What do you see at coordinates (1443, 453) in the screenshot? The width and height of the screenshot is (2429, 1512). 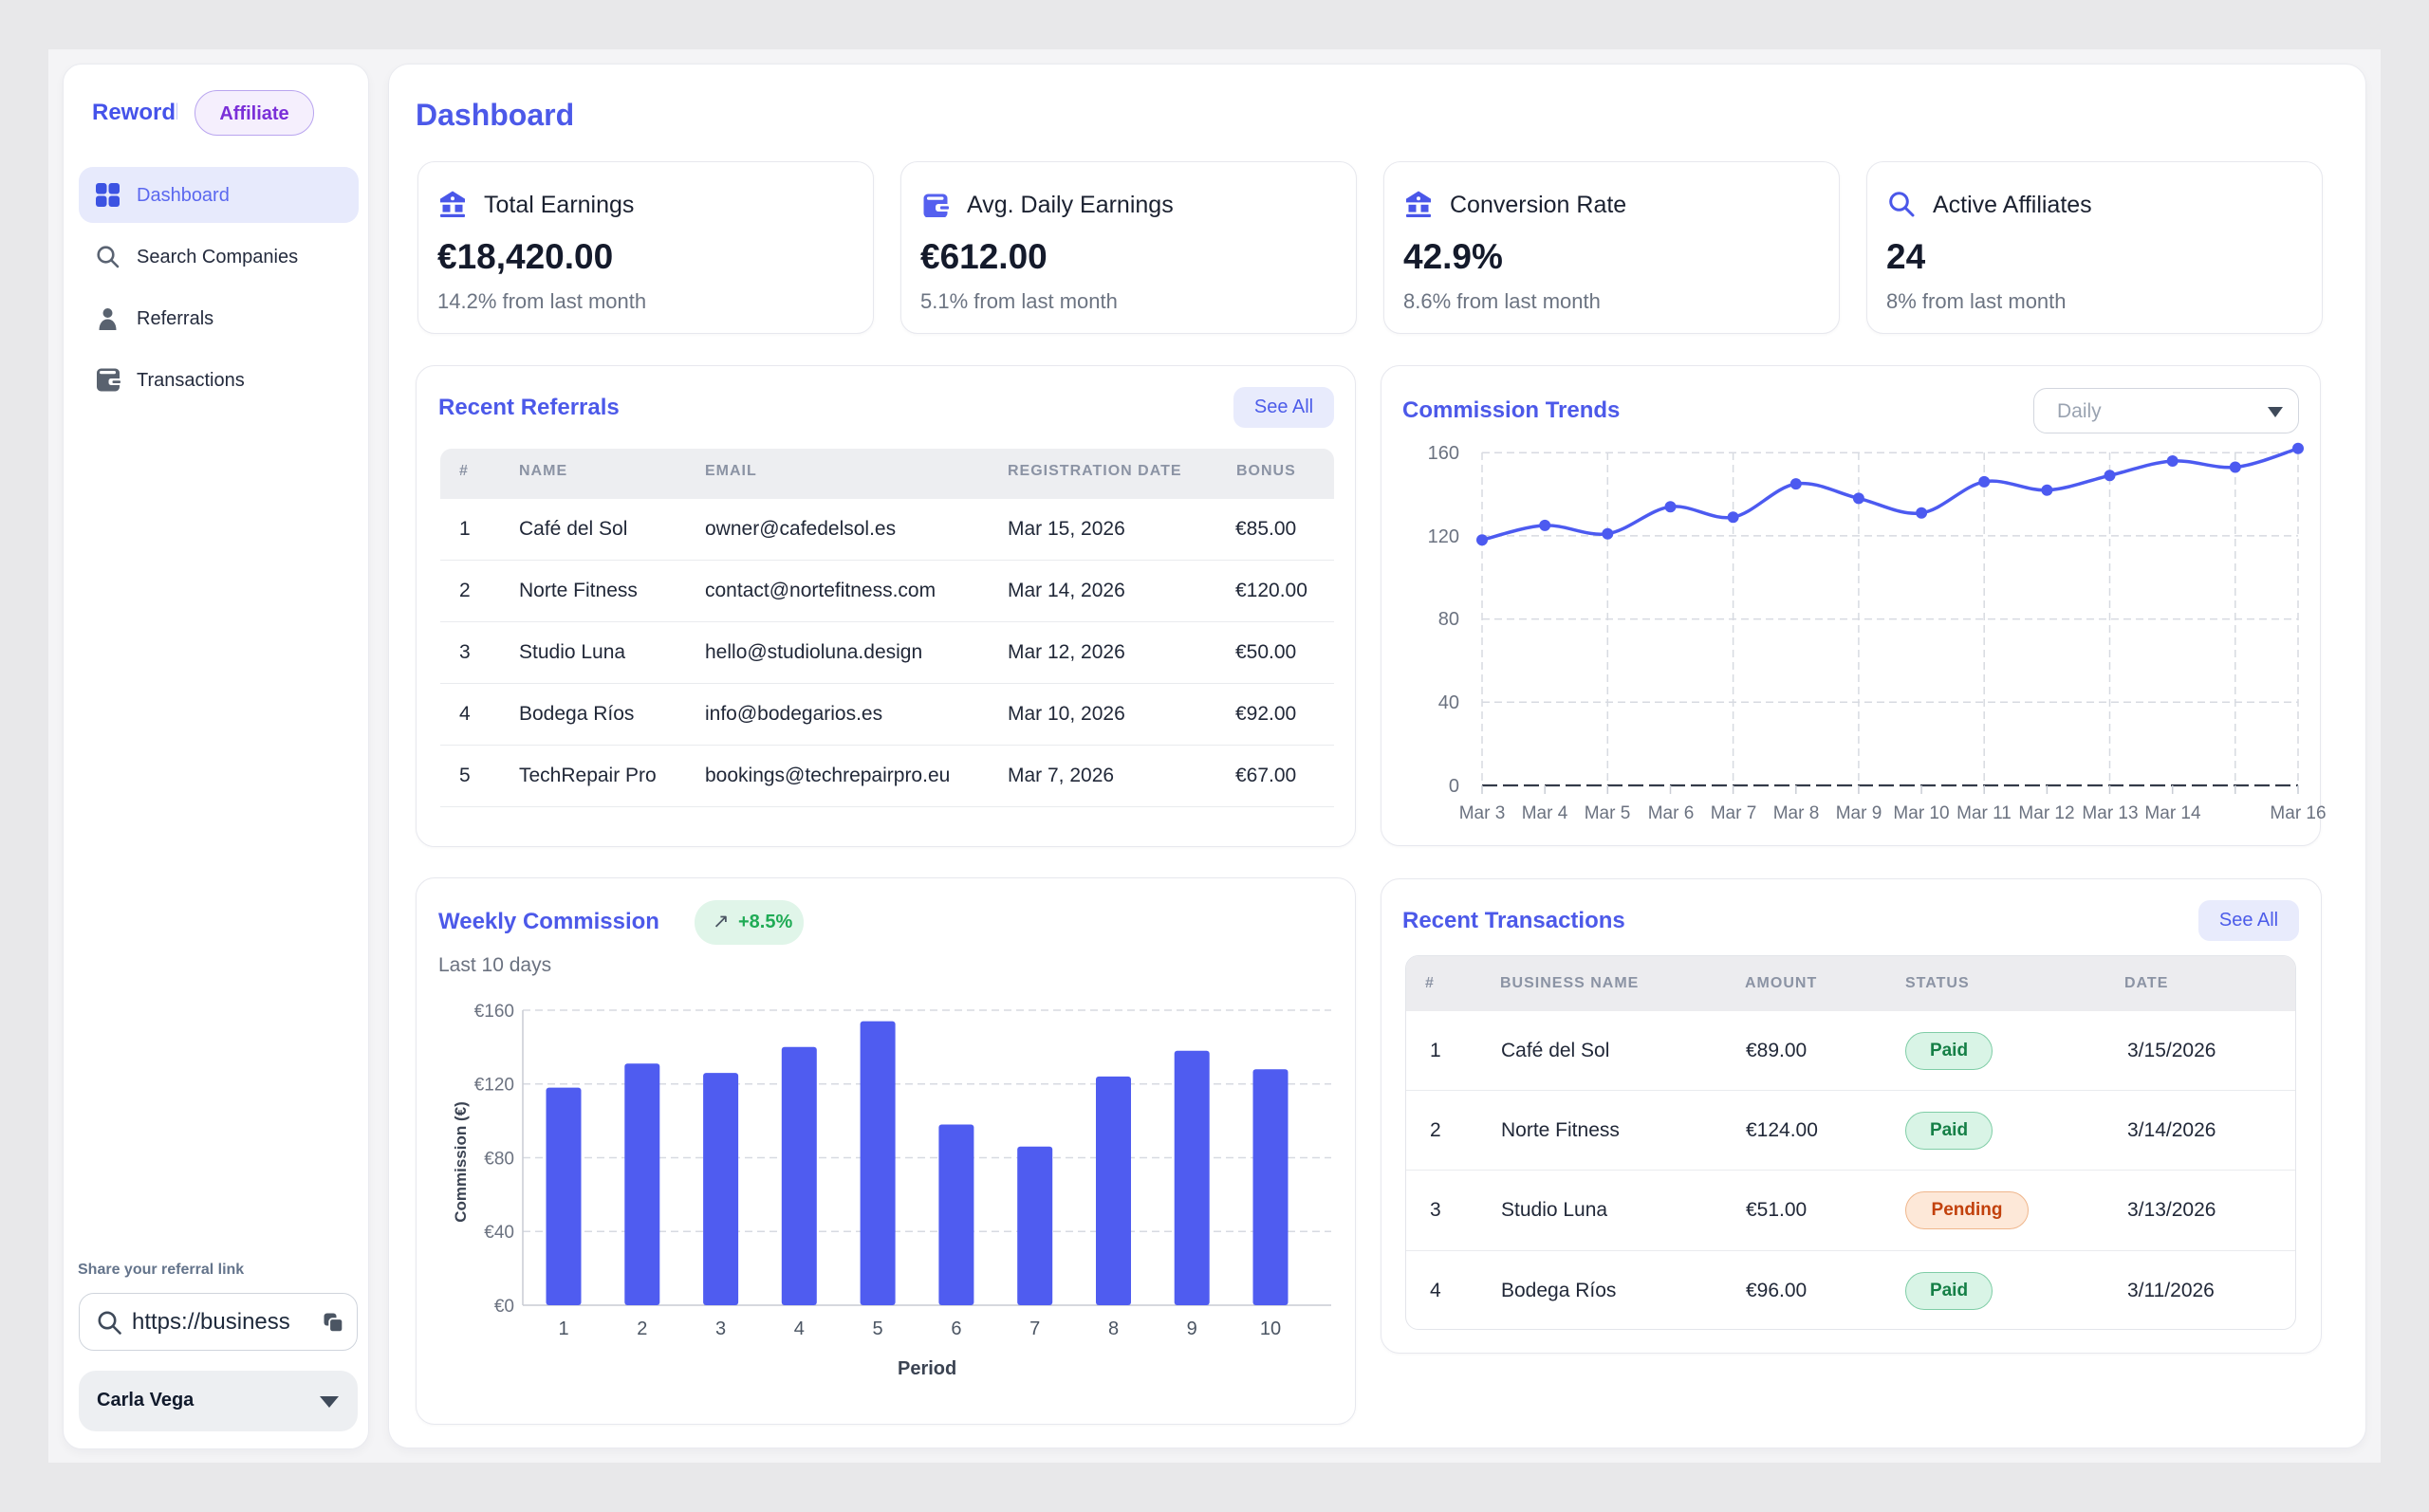 I see `svg-text: 160` at bounding box center [1443, 453].